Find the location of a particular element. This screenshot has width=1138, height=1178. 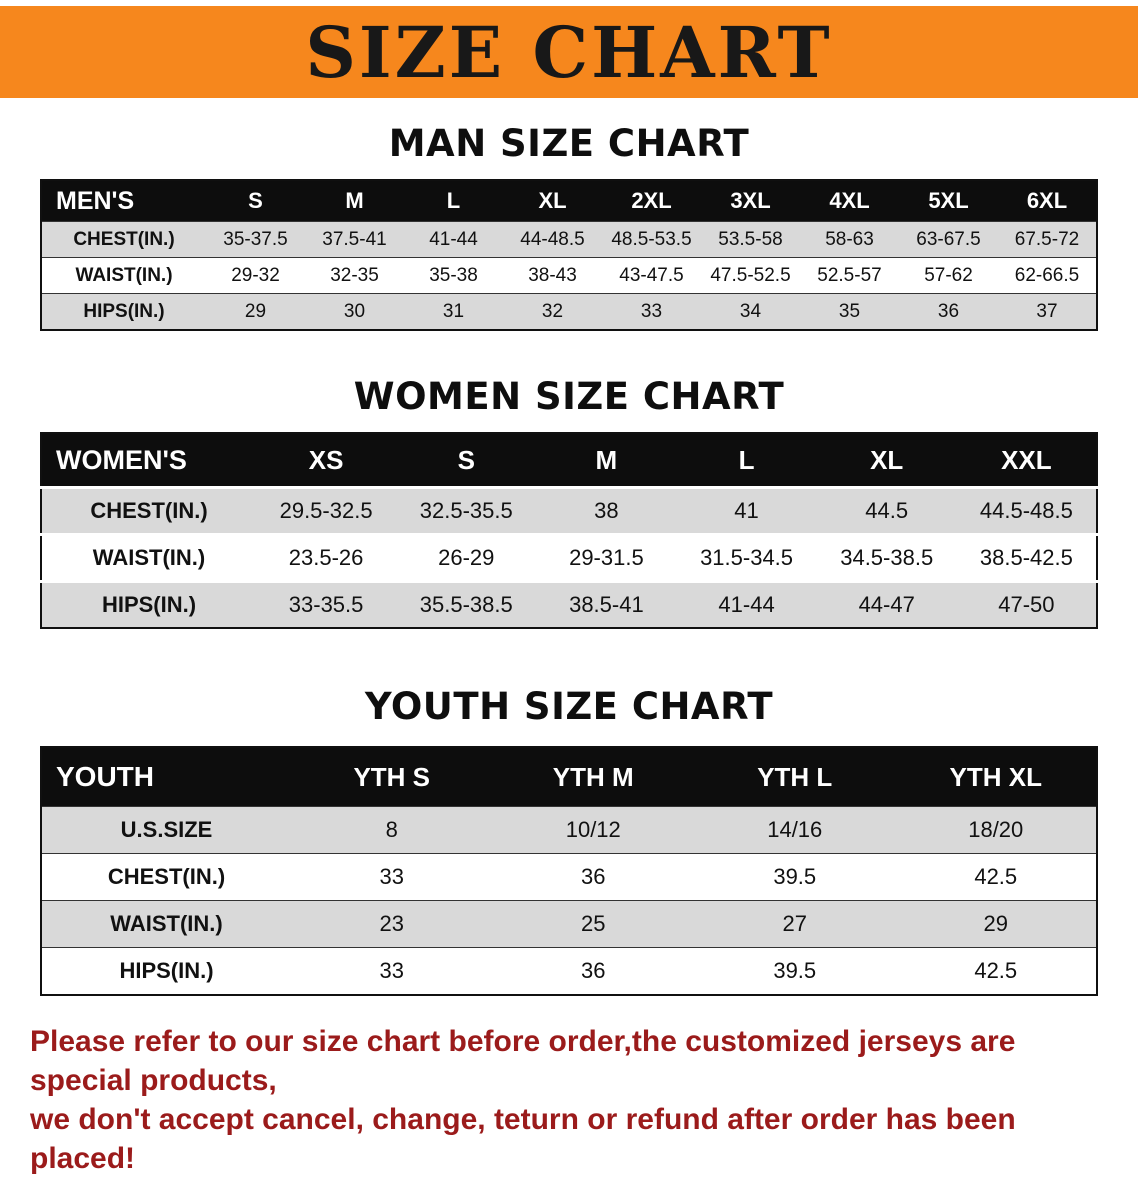

table-cell: 38 is located at coordinates (606, 510).